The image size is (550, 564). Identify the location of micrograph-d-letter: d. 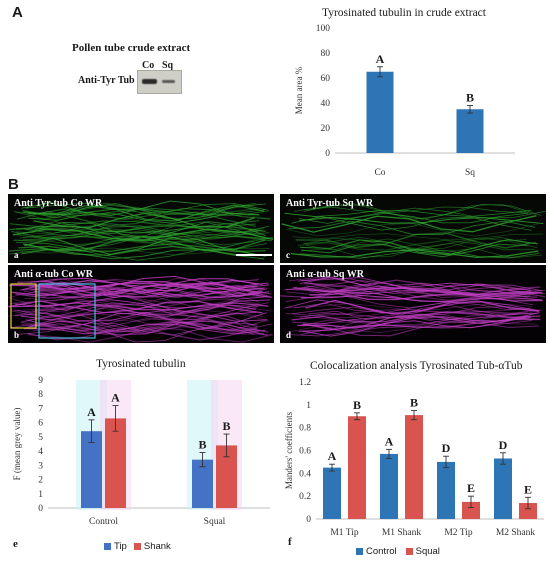
(289, 335).